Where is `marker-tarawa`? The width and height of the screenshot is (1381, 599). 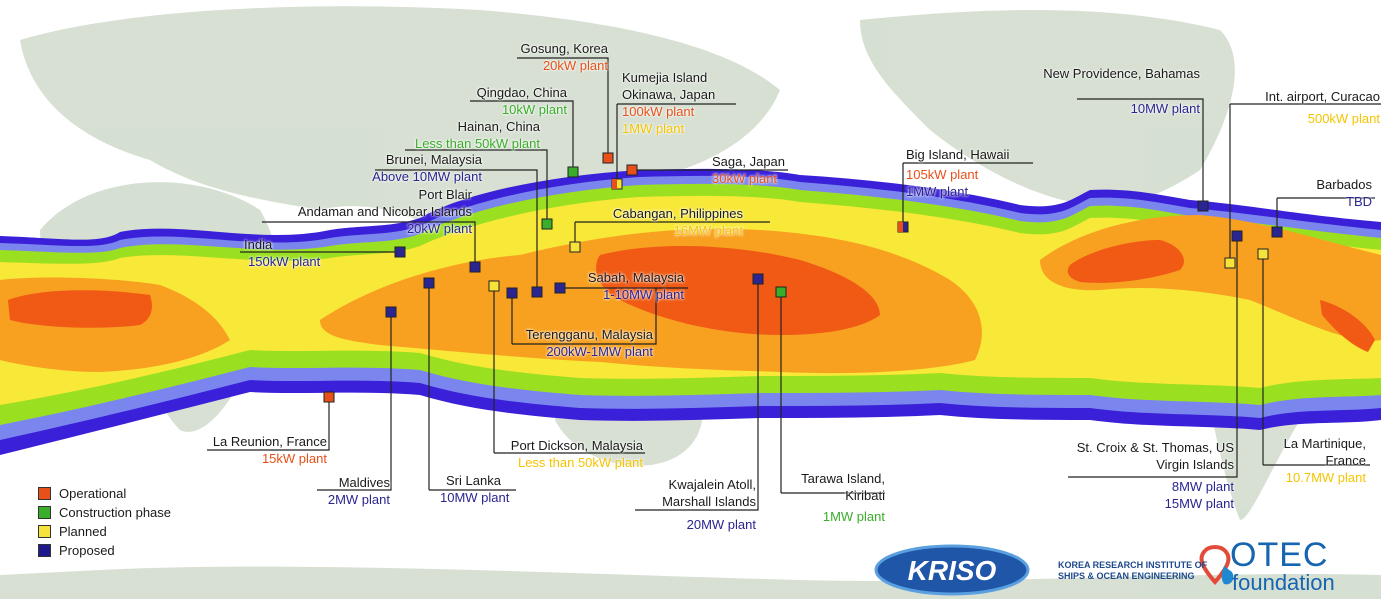 marker-tarawa is located at coordinates (781, 292).